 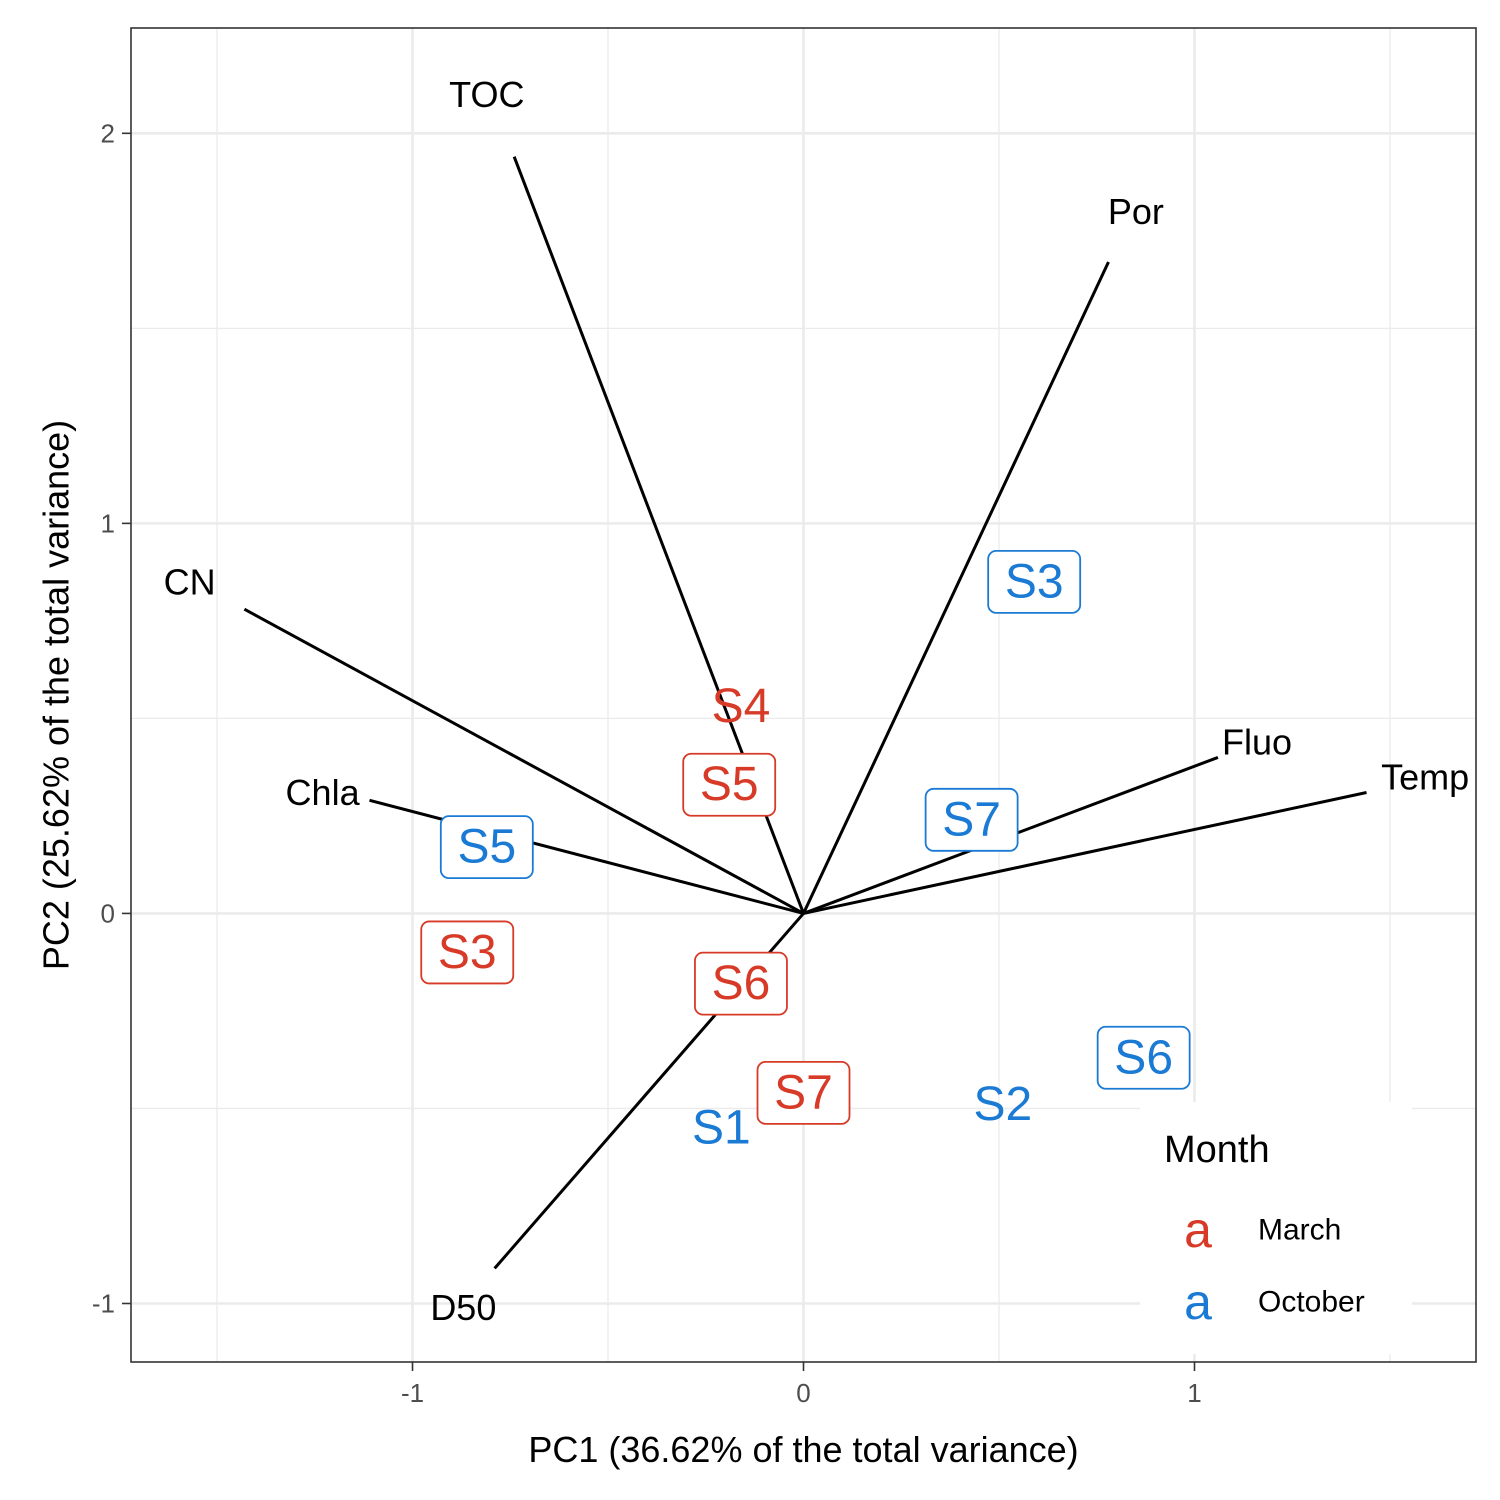 I want to click on legend-title: Month, so click(x=1217, y=1150).